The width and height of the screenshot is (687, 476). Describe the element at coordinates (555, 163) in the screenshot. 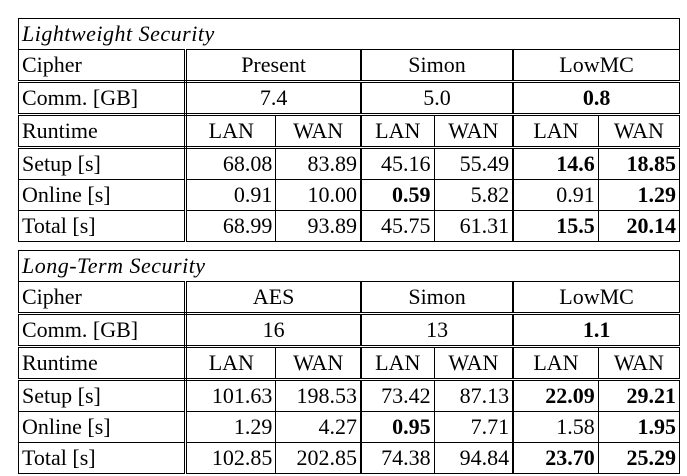

I see `cell-value: 14.6` at that location.